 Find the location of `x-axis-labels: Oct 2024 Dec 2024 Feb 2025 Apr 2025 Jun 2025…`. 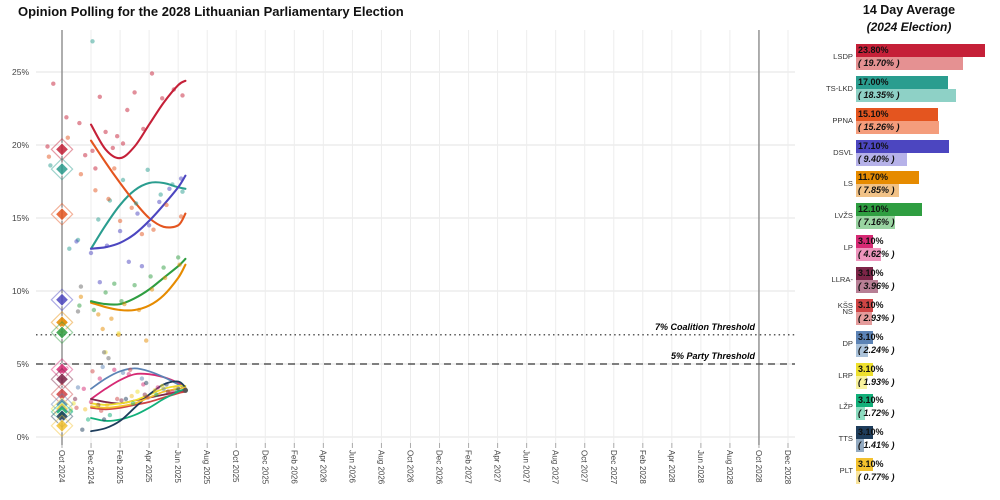

x-axis-labels: Oct 2024 Dec 2024 Feb 2025 Apr 2025 Jun 2025… is located at coordinates (424, 467).